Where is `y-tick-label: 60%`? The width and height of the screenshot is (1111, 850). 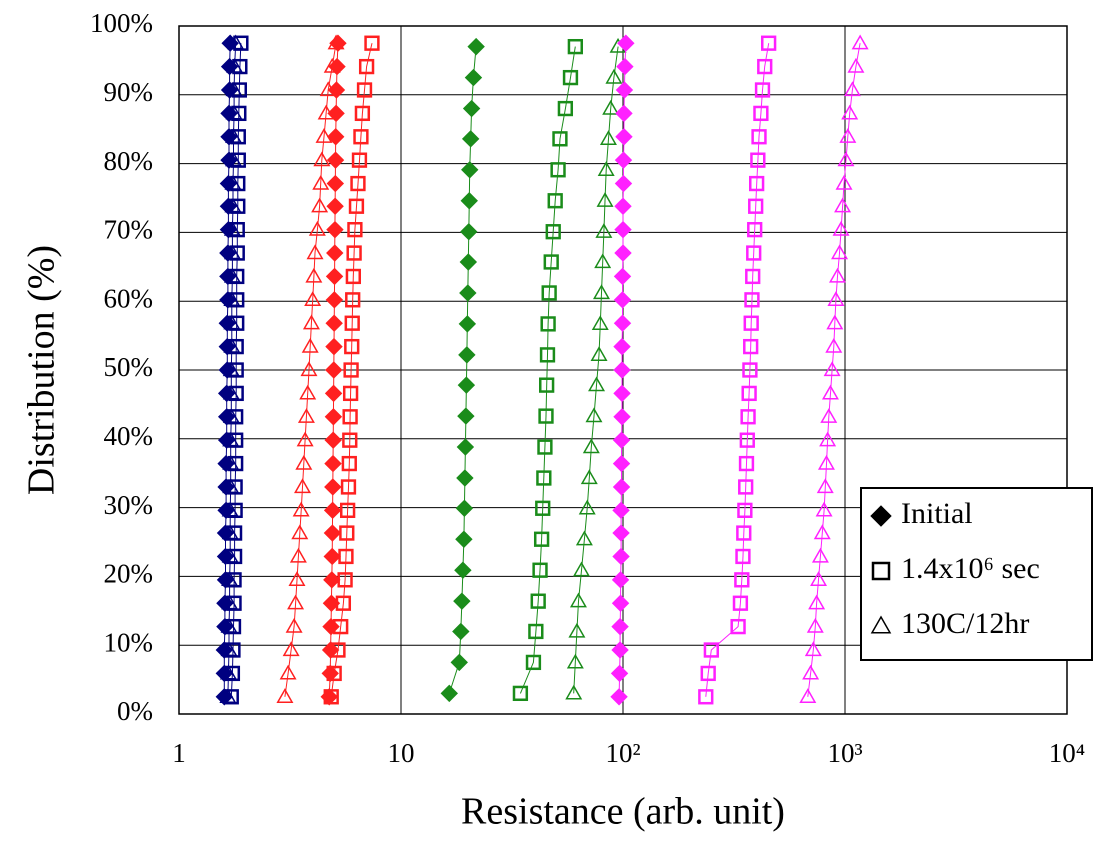 y-tick-label: 60% is located at coordinates (129, 298).